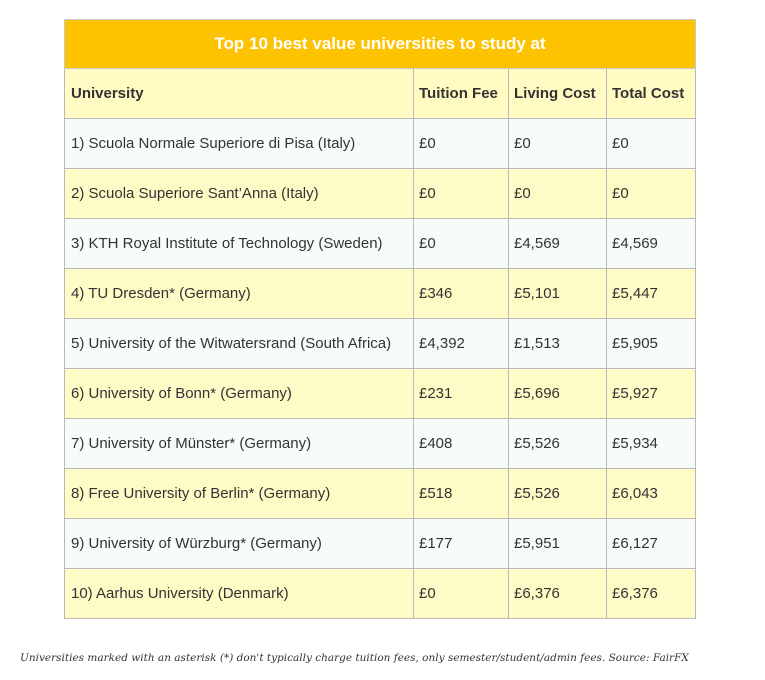 The width and height of the screenshot is (765, 680). I want to click on cell-total-cost: £5,927, so click(651, 393).